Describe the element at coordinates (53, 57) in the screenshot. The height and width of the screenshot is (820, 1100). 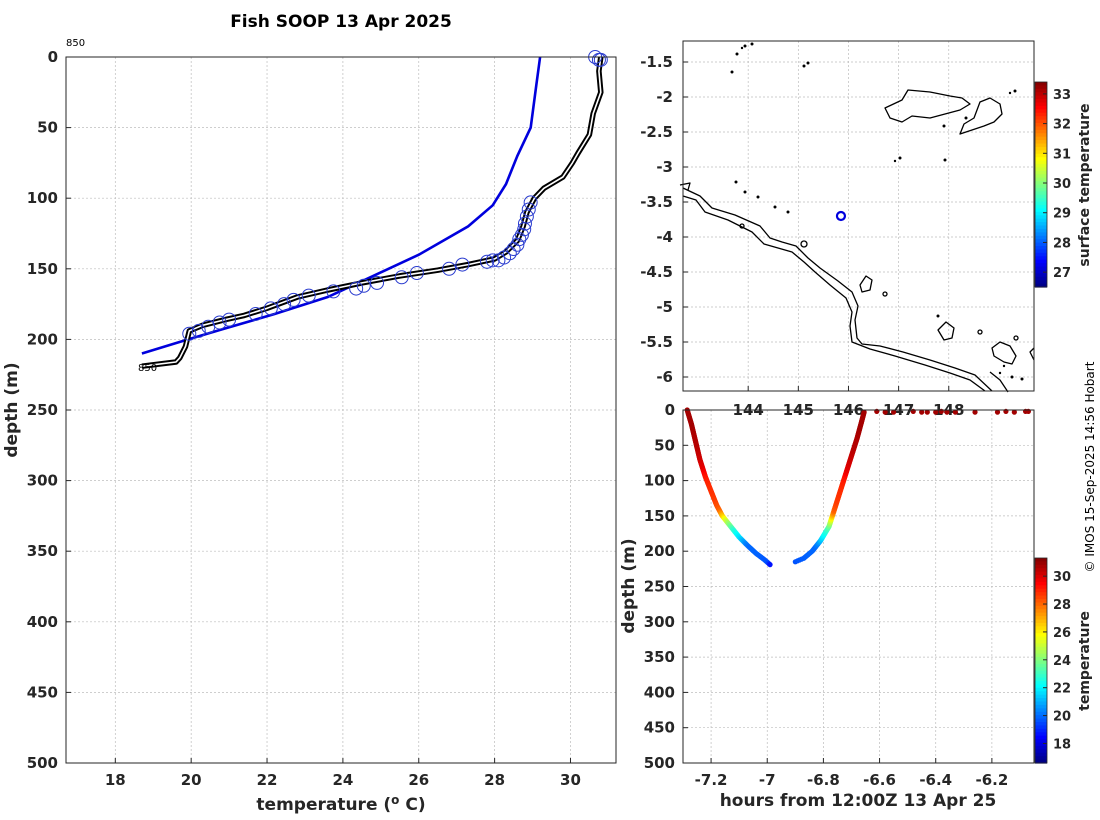
I see `profile-ytick-label: 0` at that location.